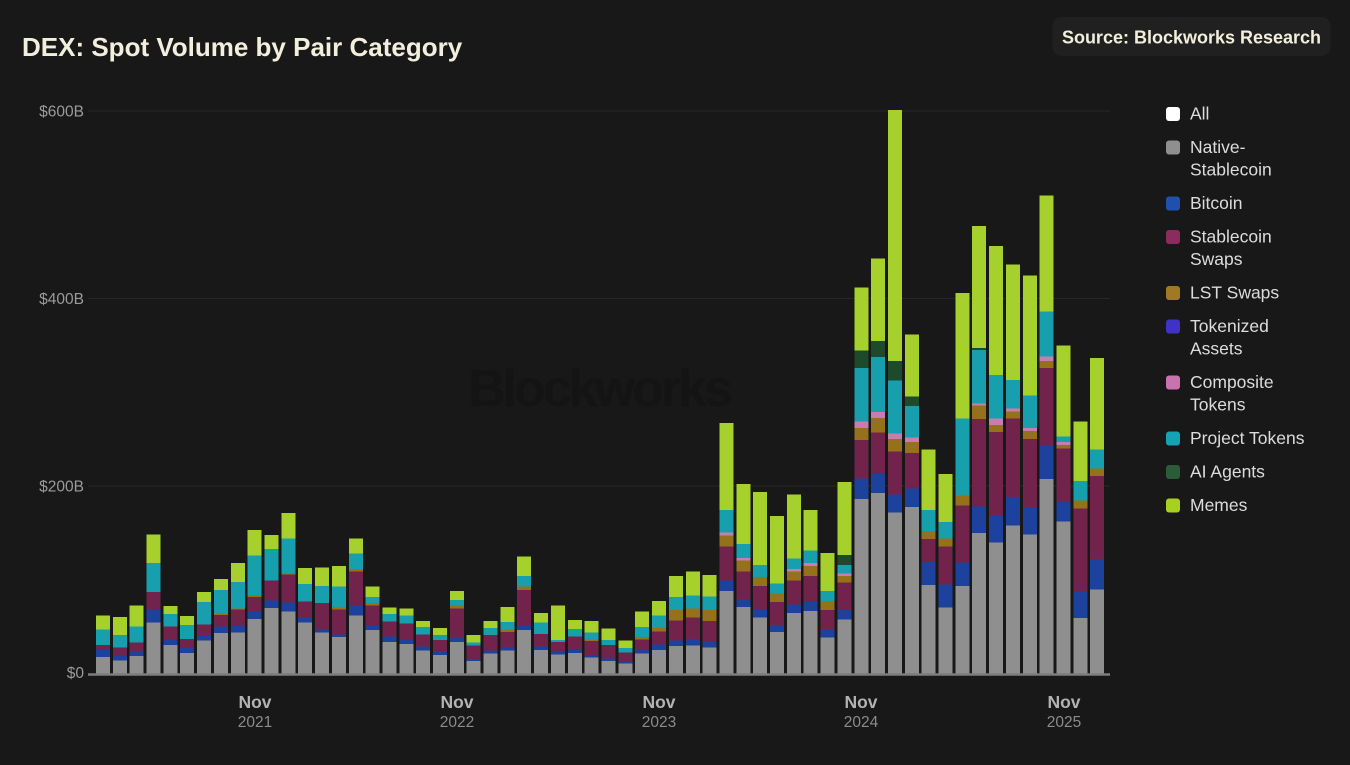 The image size is (1350, 765). Describe the element at coordinates (1218, 147) in the screenshot. I see `svg-text: Native-` at that location.